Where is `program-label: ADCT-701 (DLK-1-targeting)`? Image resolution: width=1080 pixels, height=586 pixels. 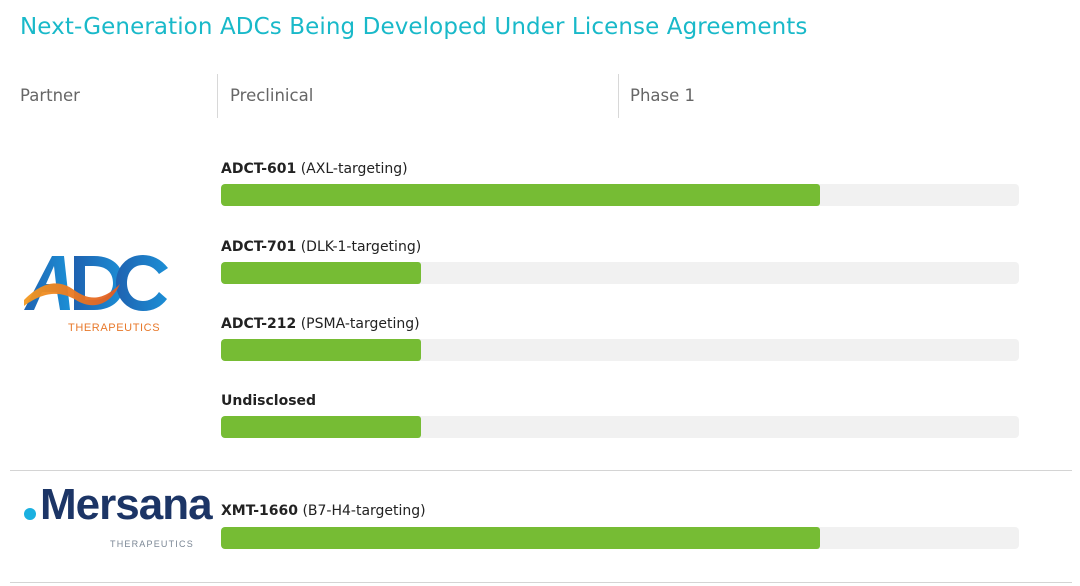
program-label: ADCT-701 (DLK-1-targeting) is located at coordinates (321, 247).